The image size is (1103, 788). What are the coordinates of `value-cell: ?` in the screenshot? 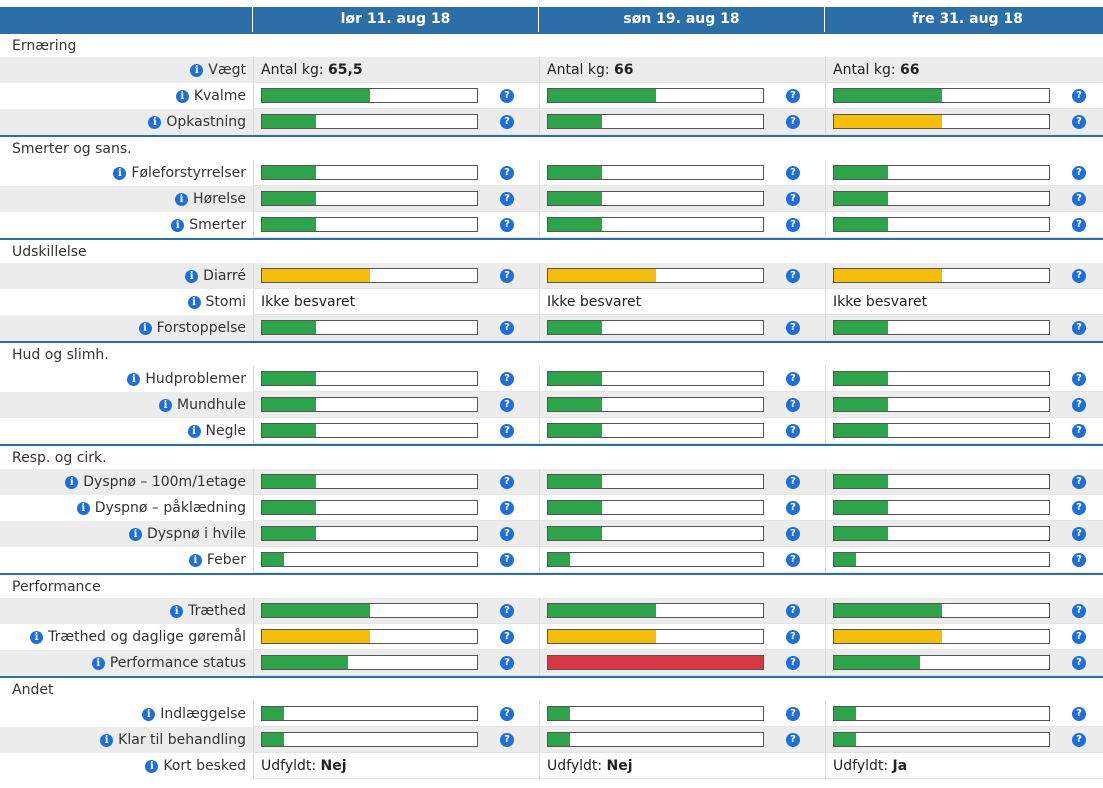 It's located at (682, 328).